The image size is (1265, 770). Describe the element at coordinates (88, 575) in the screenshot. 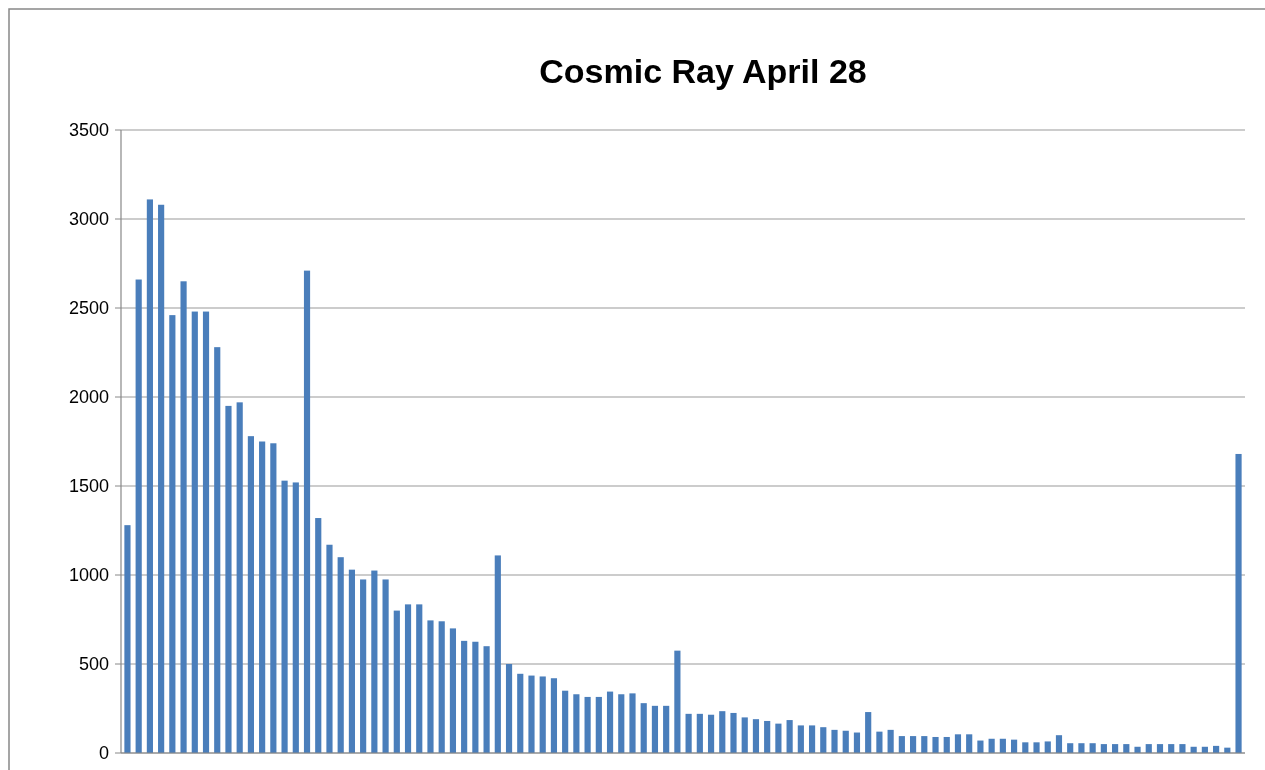

I see `y-tick-label: 1000` at that location.